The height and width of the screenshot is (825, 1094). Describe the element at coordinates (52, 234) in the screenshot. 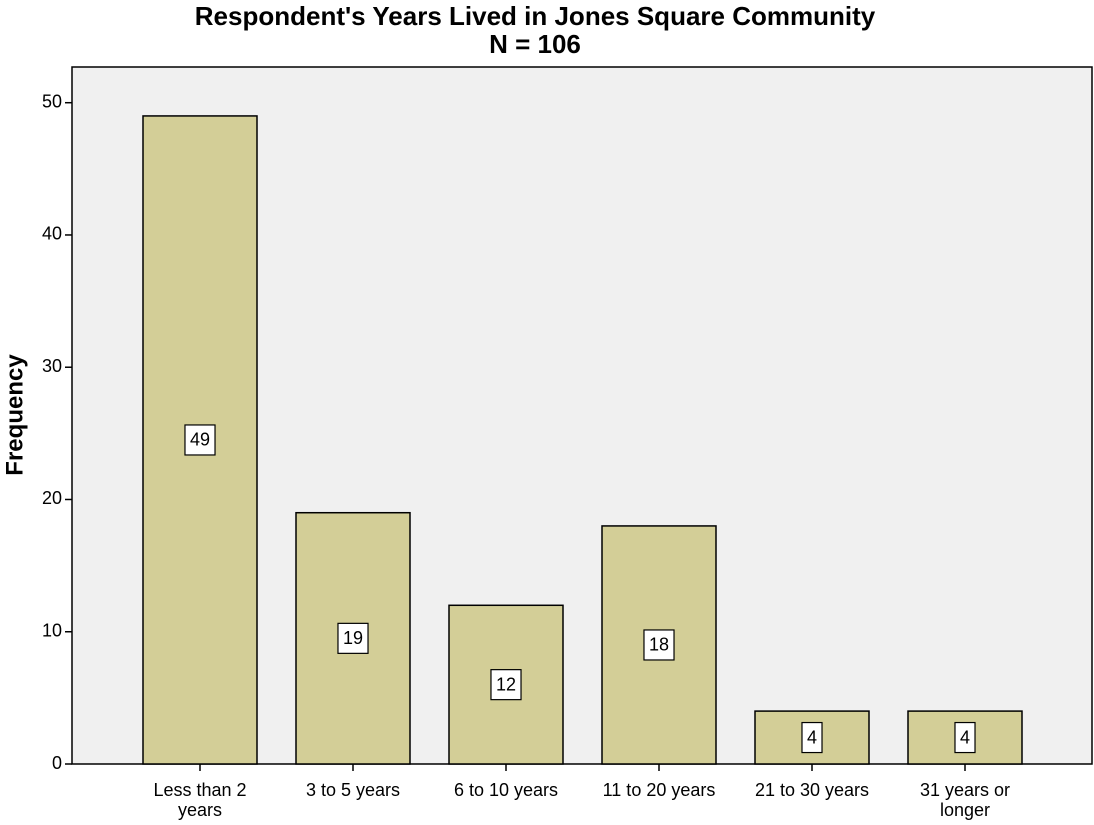

I see `y-tick-label: 40` at that location.